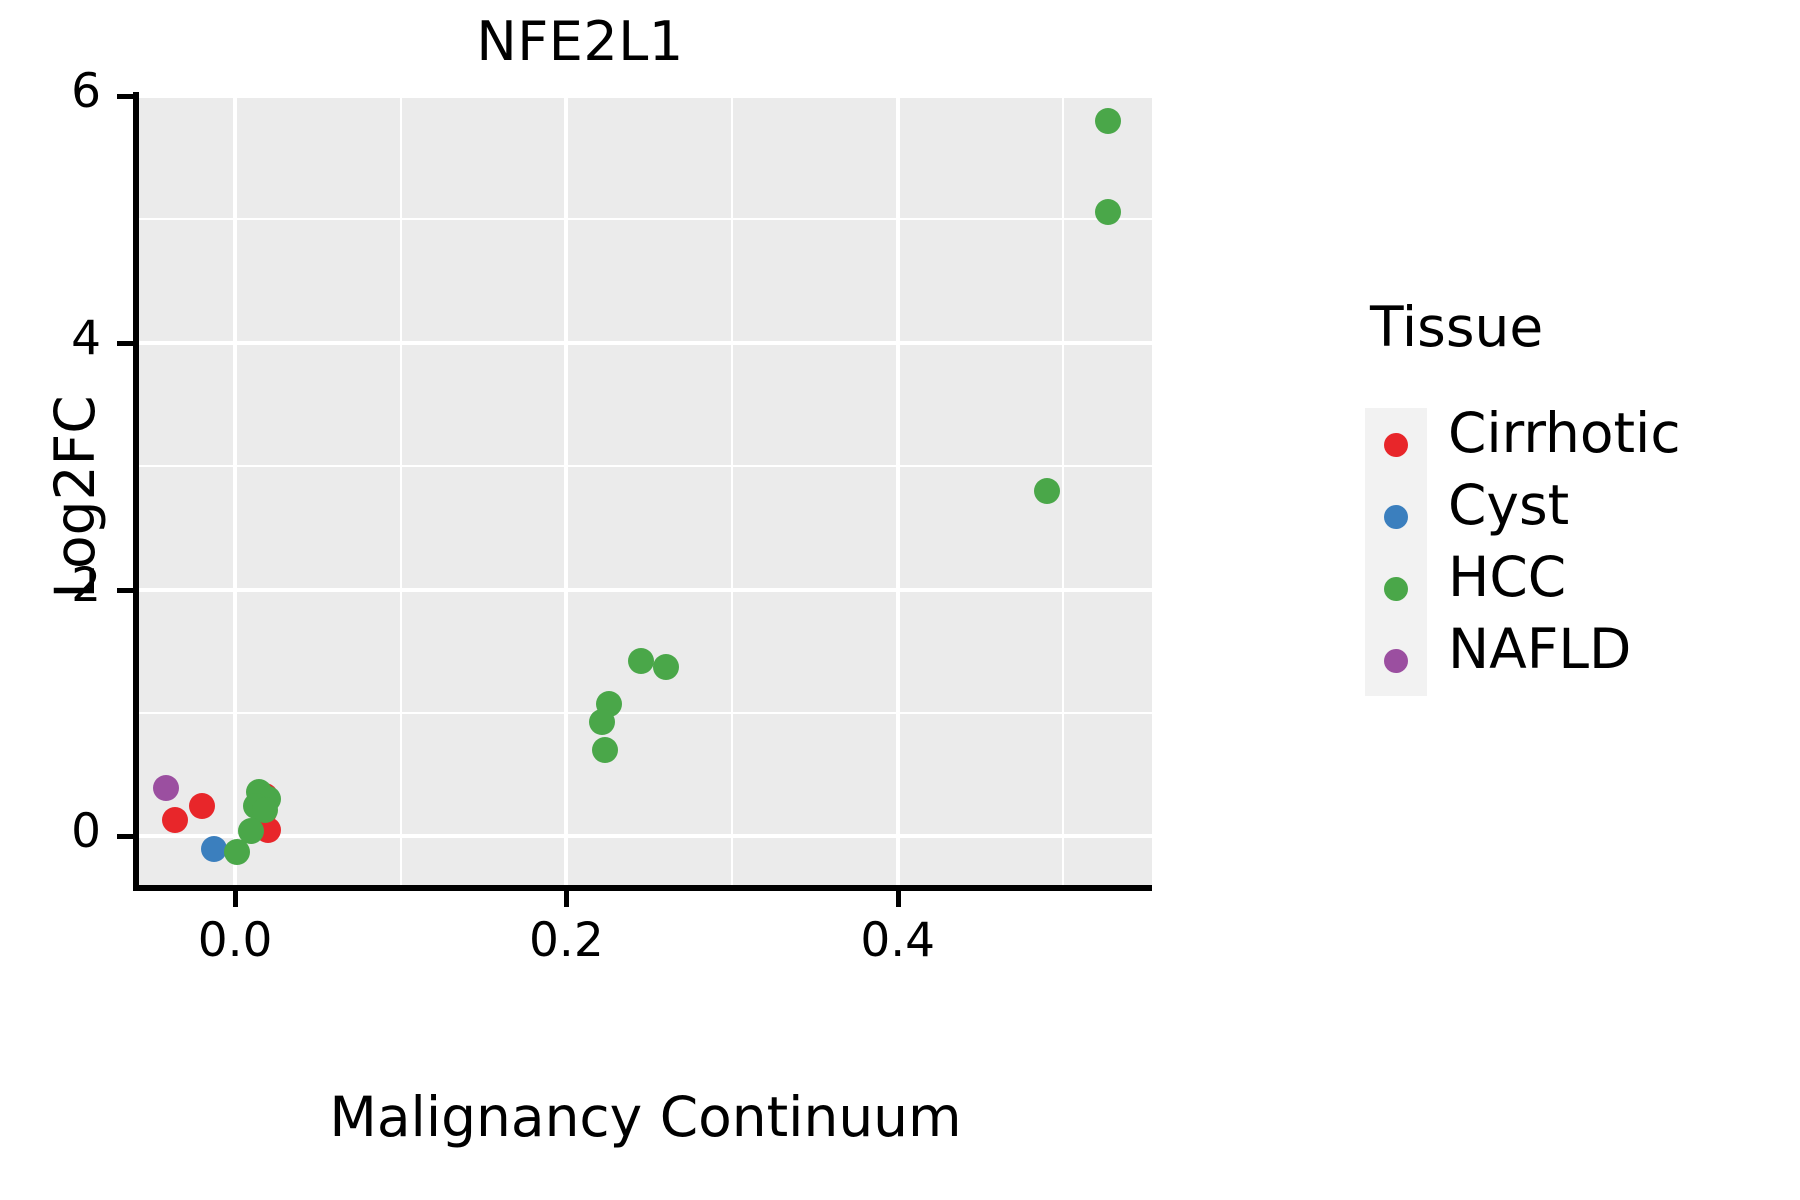 The height and width of the screenshot is (1200, 1800). What do you see at coordinates (1396, 661) in the screenshot?
I see `legend-swatch-nafld-icon` at bounding box center [1396, 661].